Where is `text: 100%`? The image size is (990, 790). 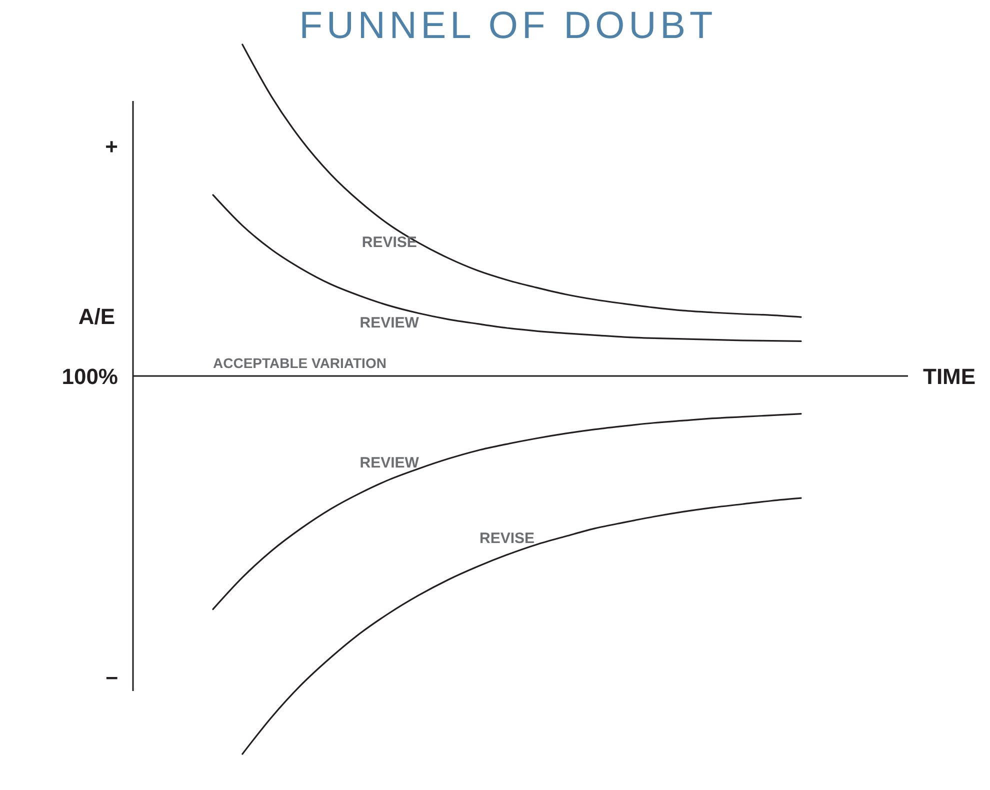
text: 100% is located at coordinates (90, 376).